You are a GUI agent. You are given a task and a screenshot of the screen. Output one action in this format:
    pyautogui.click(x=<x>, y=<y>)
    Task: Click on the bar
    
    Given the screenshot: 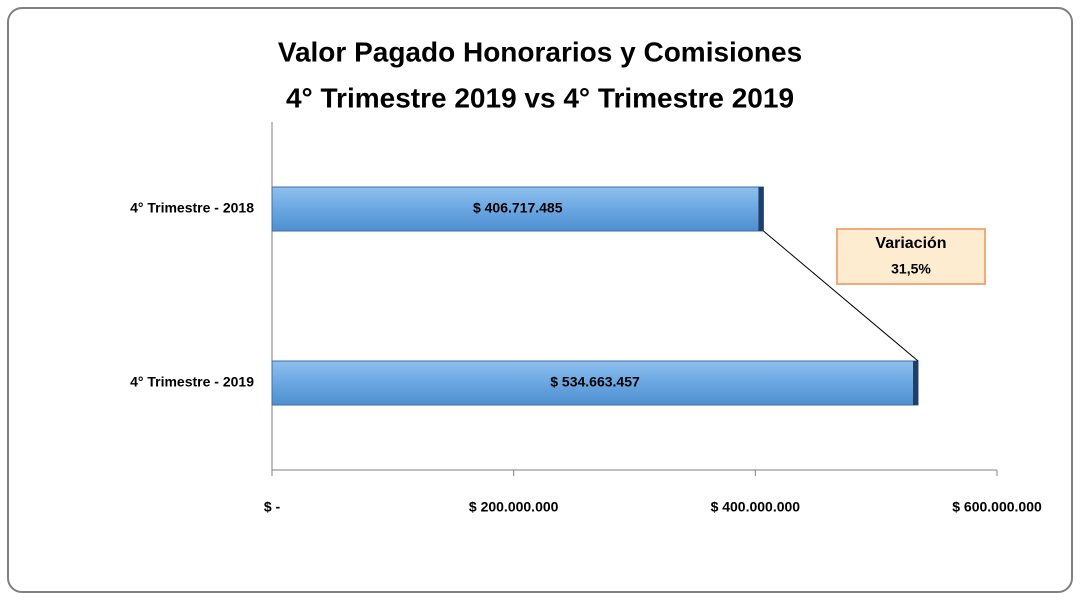 What is the action you would take?
    pyautogui.click(x=595, y=383)
    